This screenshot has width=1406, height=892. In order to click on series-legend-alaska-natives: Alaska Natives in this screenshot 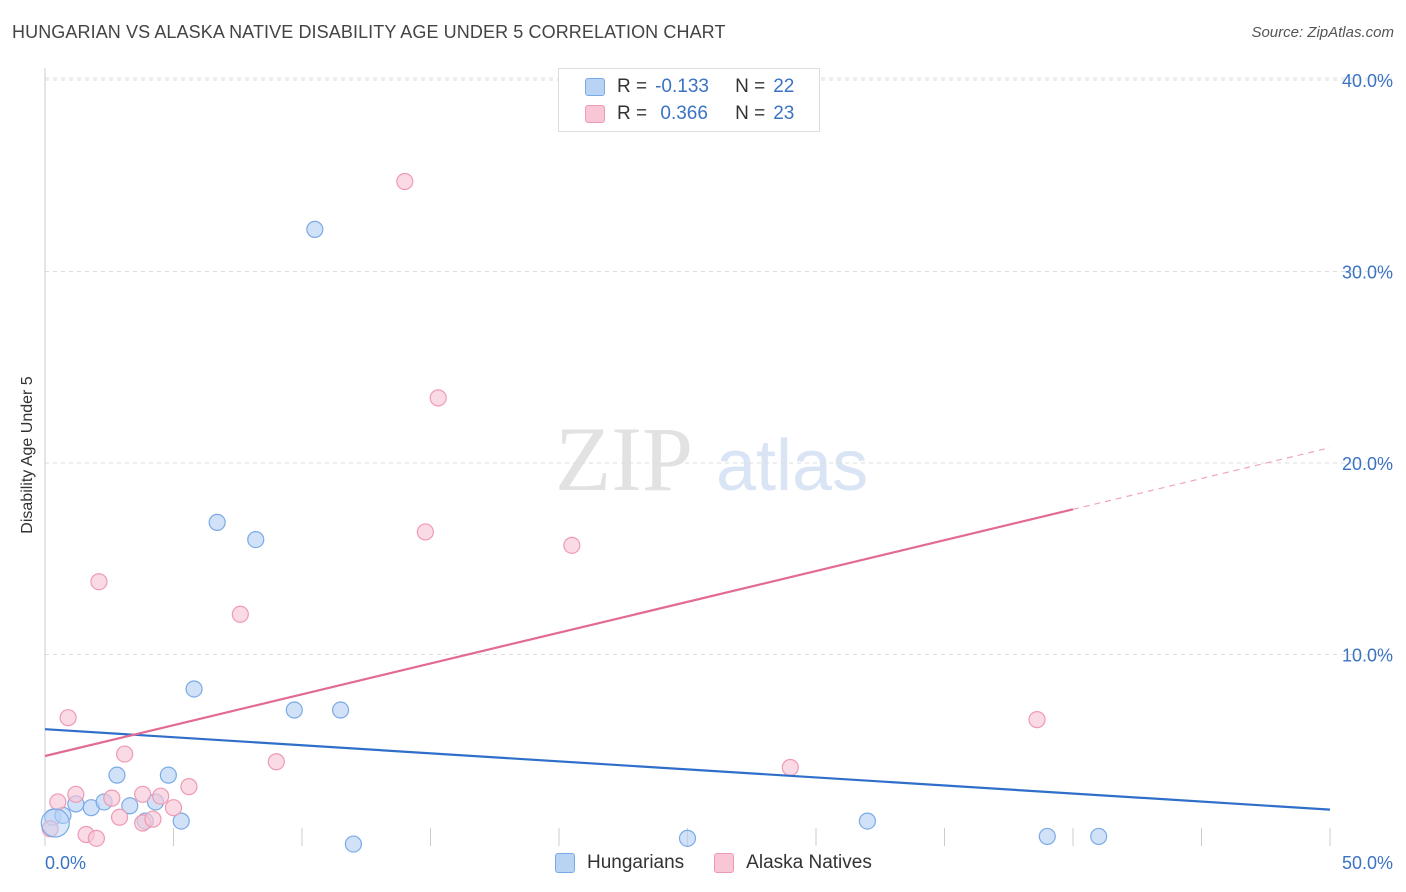, I will do `click(793, 863)`.